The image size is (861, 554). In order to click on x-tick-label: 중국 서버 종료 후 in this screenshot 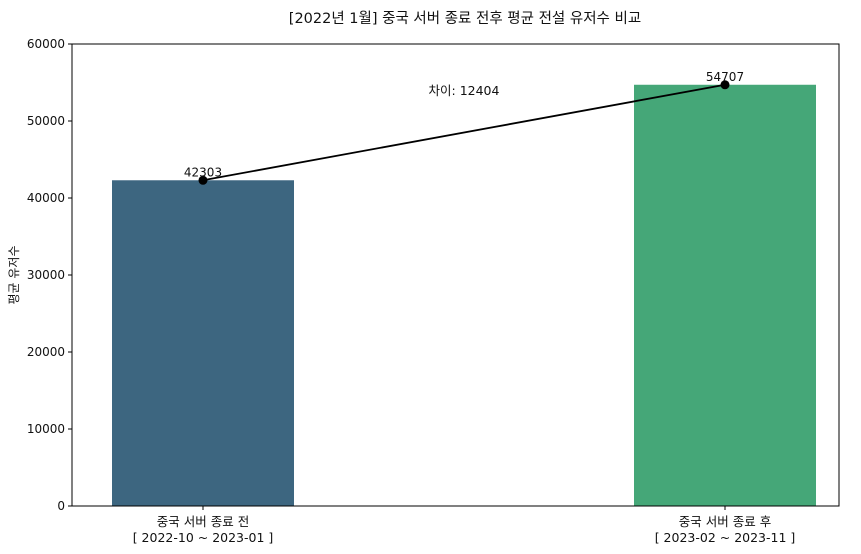, I will do `click(725, 521)`.